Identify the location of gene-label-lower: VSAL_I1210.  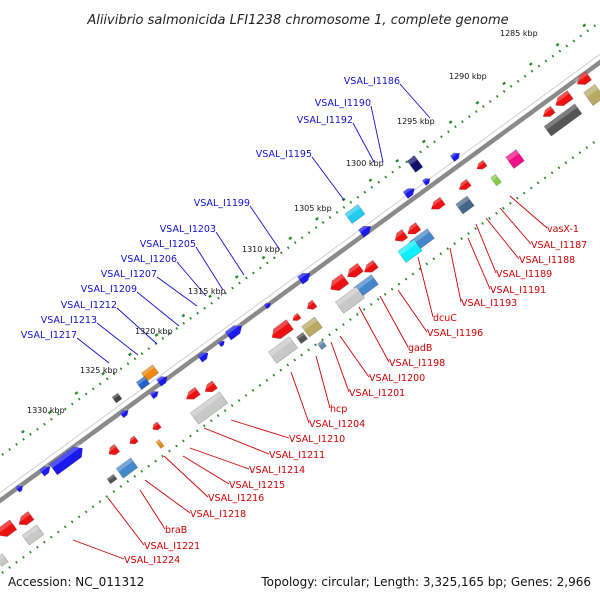
(317, 439).